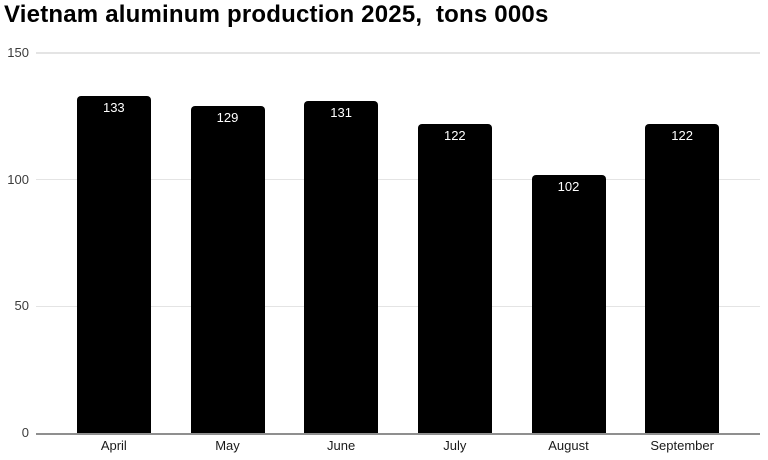 The width and height of the screenshot is (768, 460). I want to click on bar-may: 129, so click(227, 269).